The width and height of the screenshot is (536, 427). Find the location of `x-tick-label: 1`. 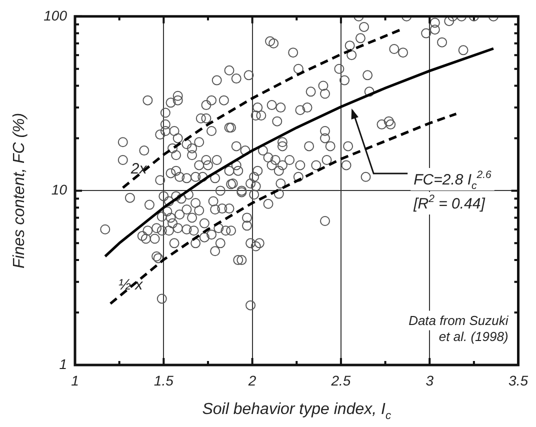

x-tick-label: 1 is located at coordinates (75, 380).